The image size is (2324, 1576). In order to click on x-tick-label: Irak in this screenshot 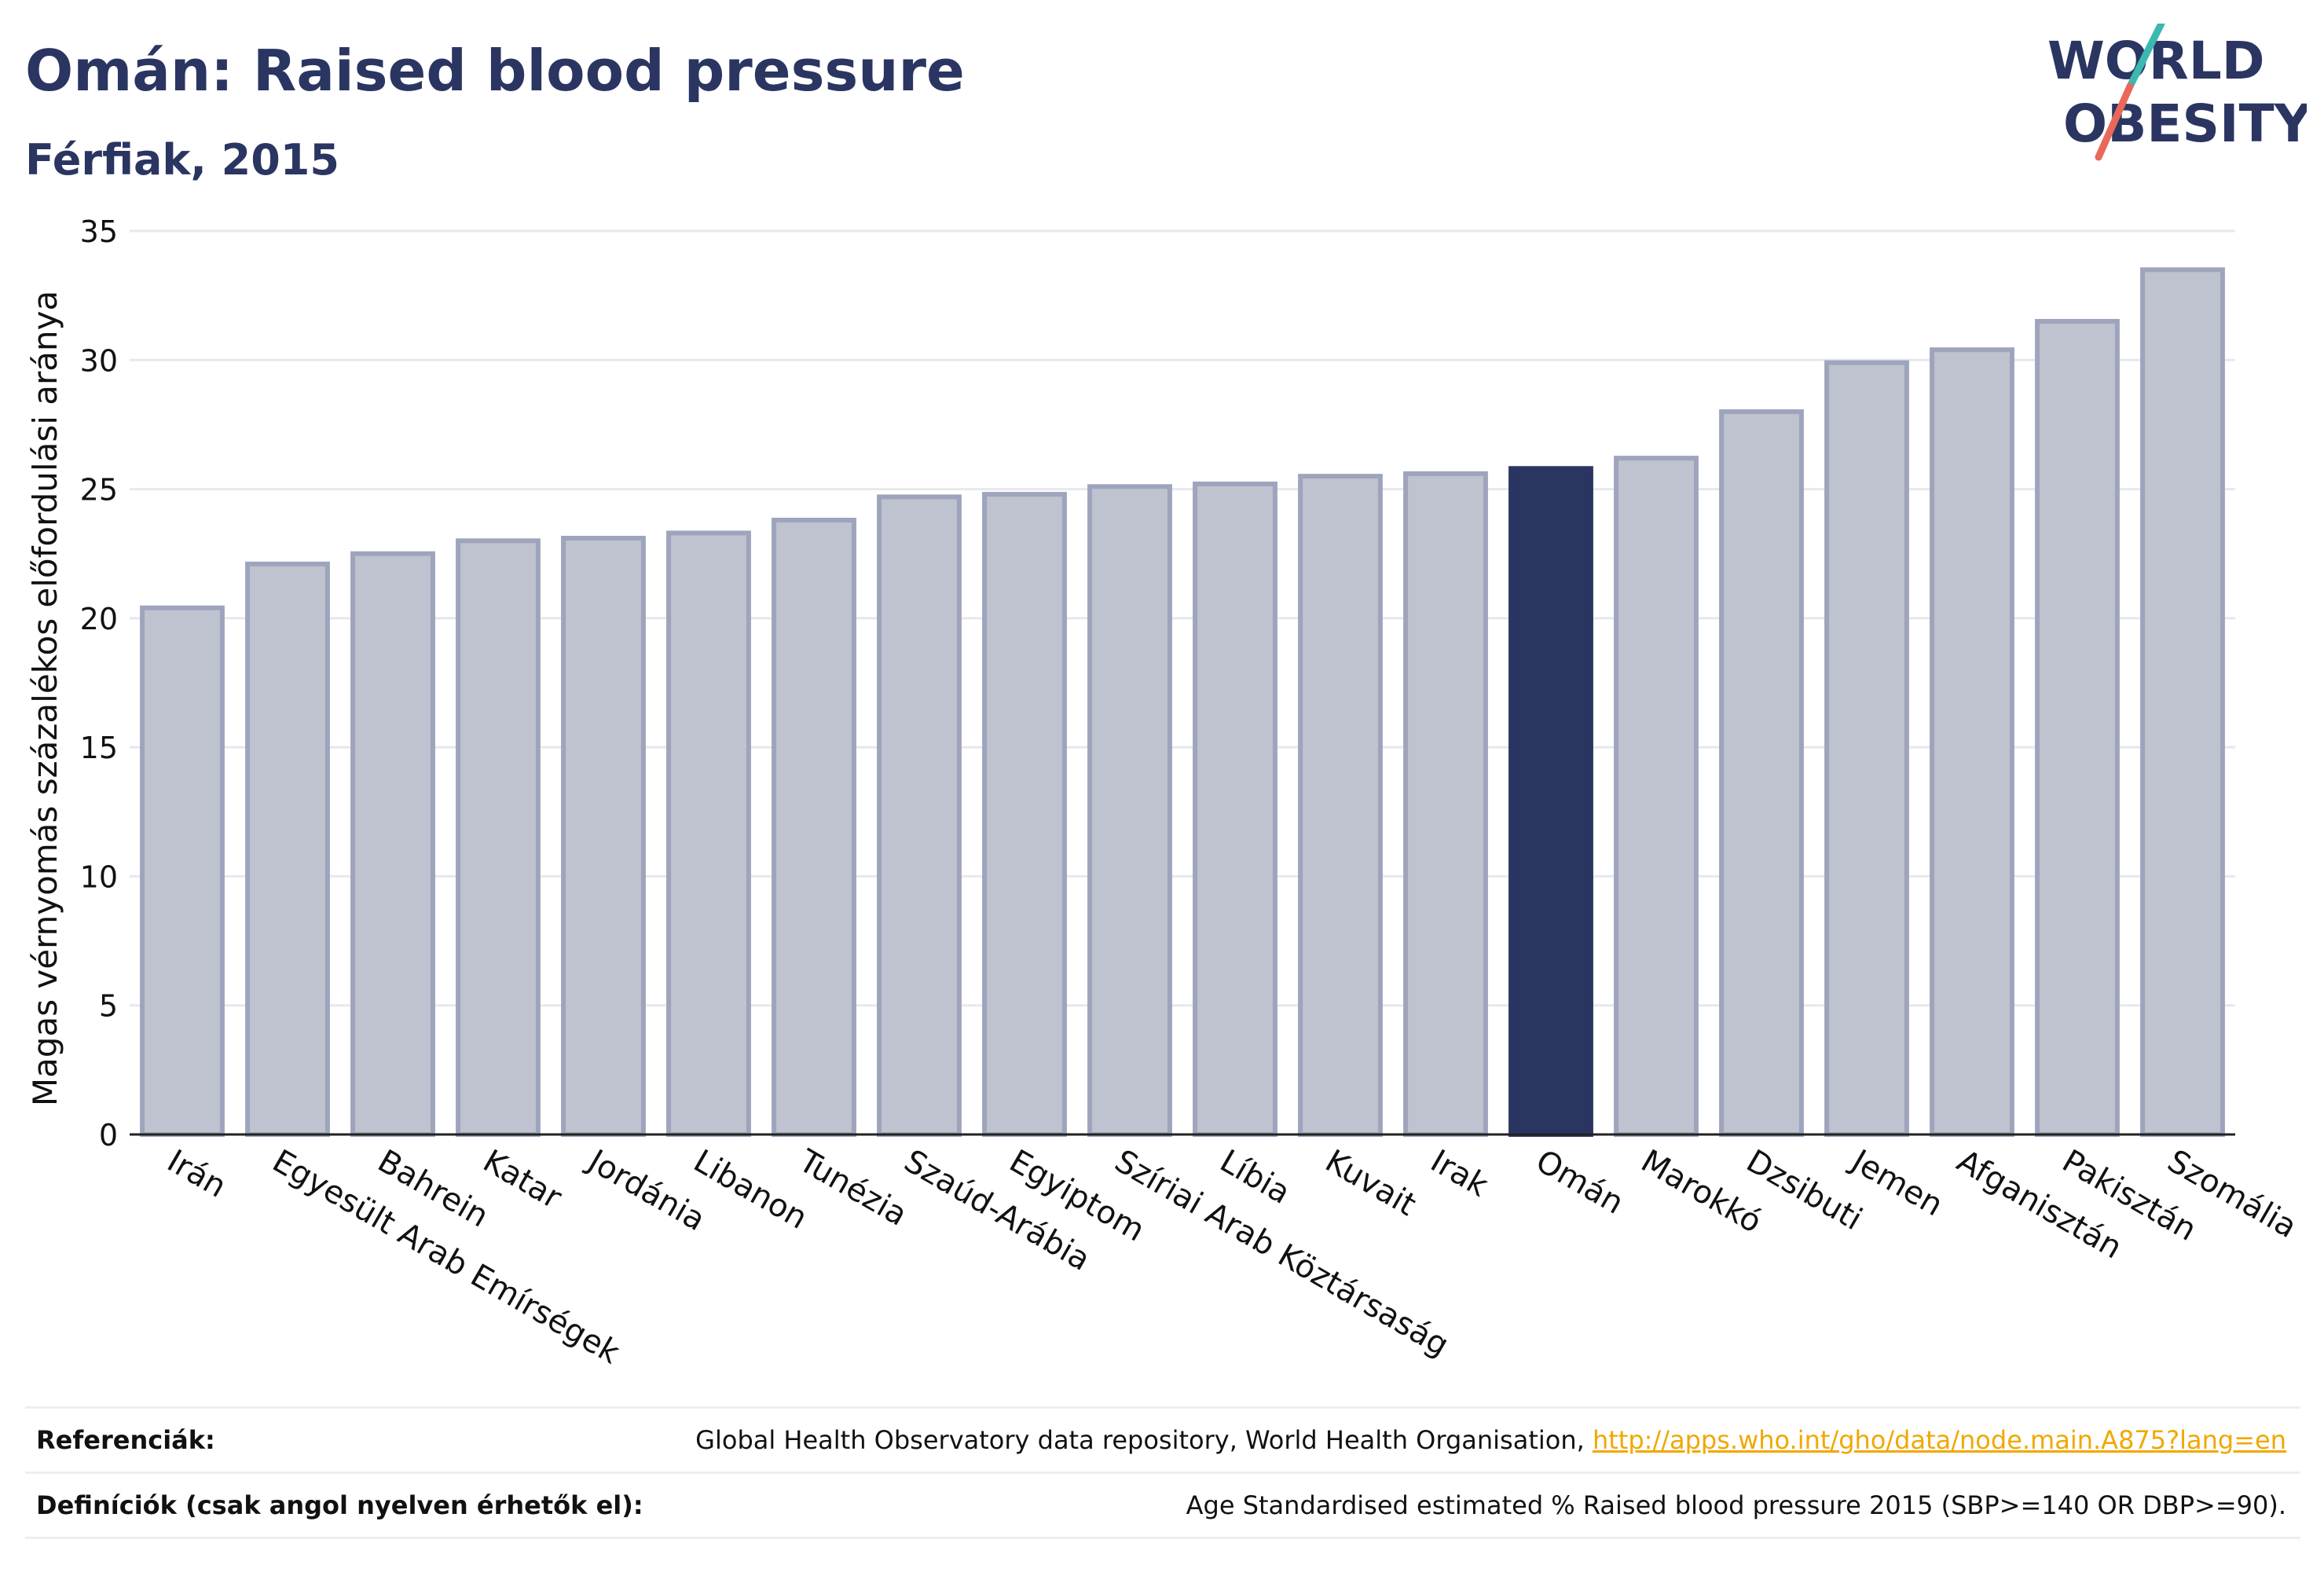, I will do `click(1459, 1173)`.